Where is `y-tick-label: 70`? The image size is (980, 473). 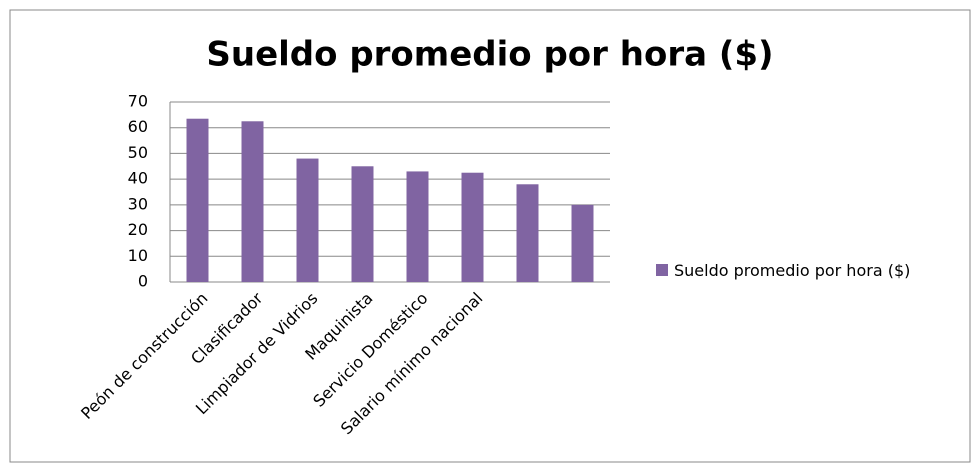
y-tick-label: 70 is located at coordinates (138, 101).